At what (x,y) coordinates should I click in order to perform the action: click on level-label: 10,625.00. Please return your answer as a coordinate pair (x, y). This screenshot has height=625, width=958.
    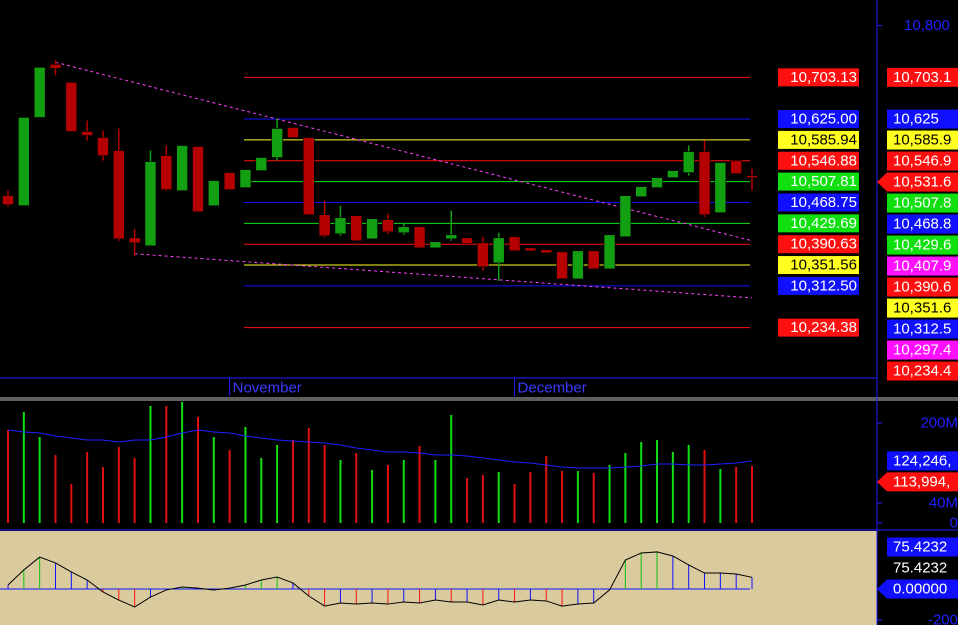
    Looking at the image, I should click on (823, 119).